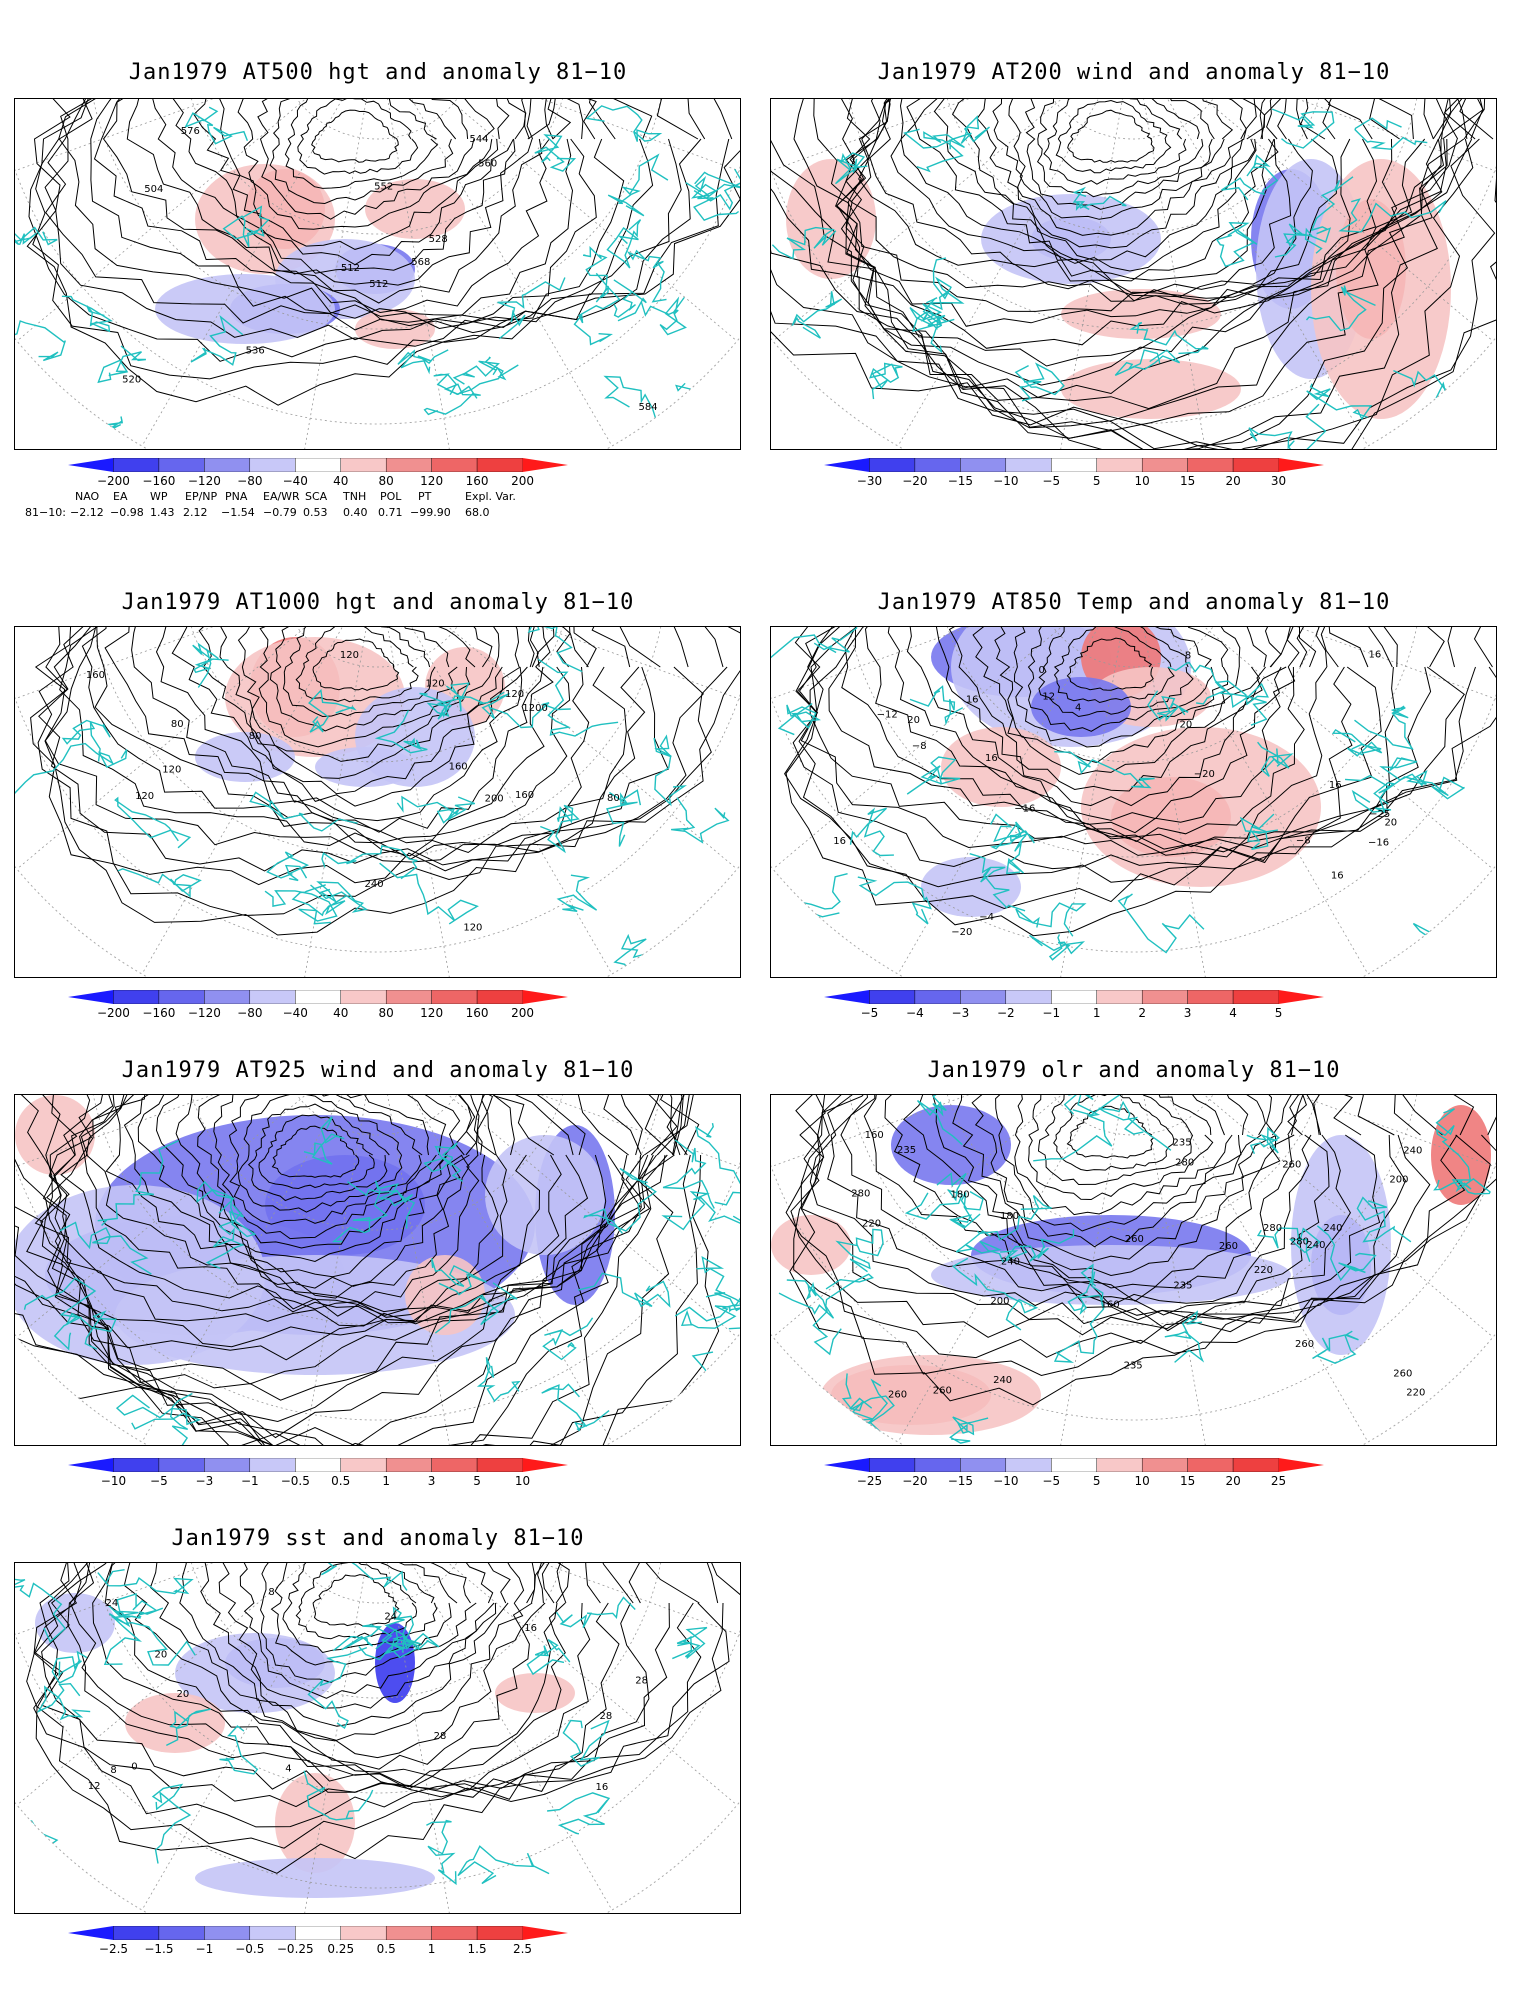 This screenshot has height=2000, width=1520. Describe the element at coordinates (494, 799) in the screenshot. I see `contour-label: 200` at that location.